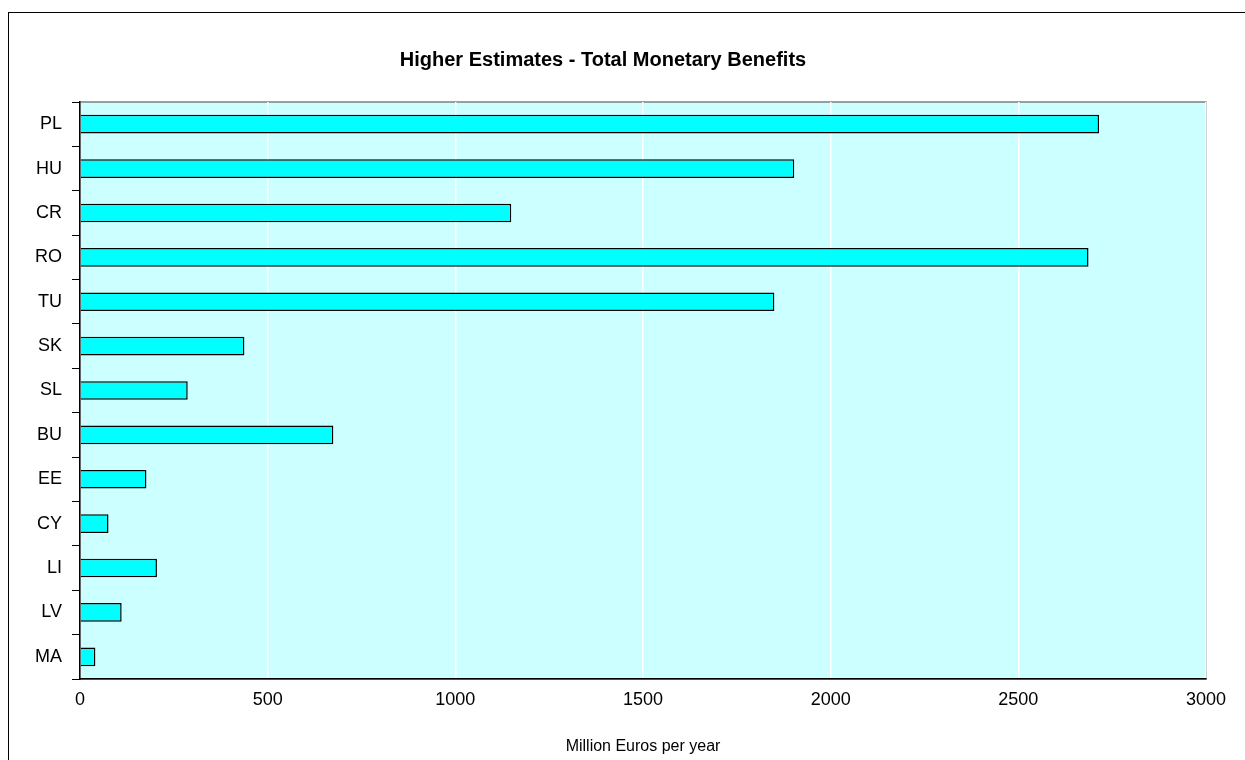 The image size is (1245, 760). I want to click on x-tick-label: 0, so click(80, 698).